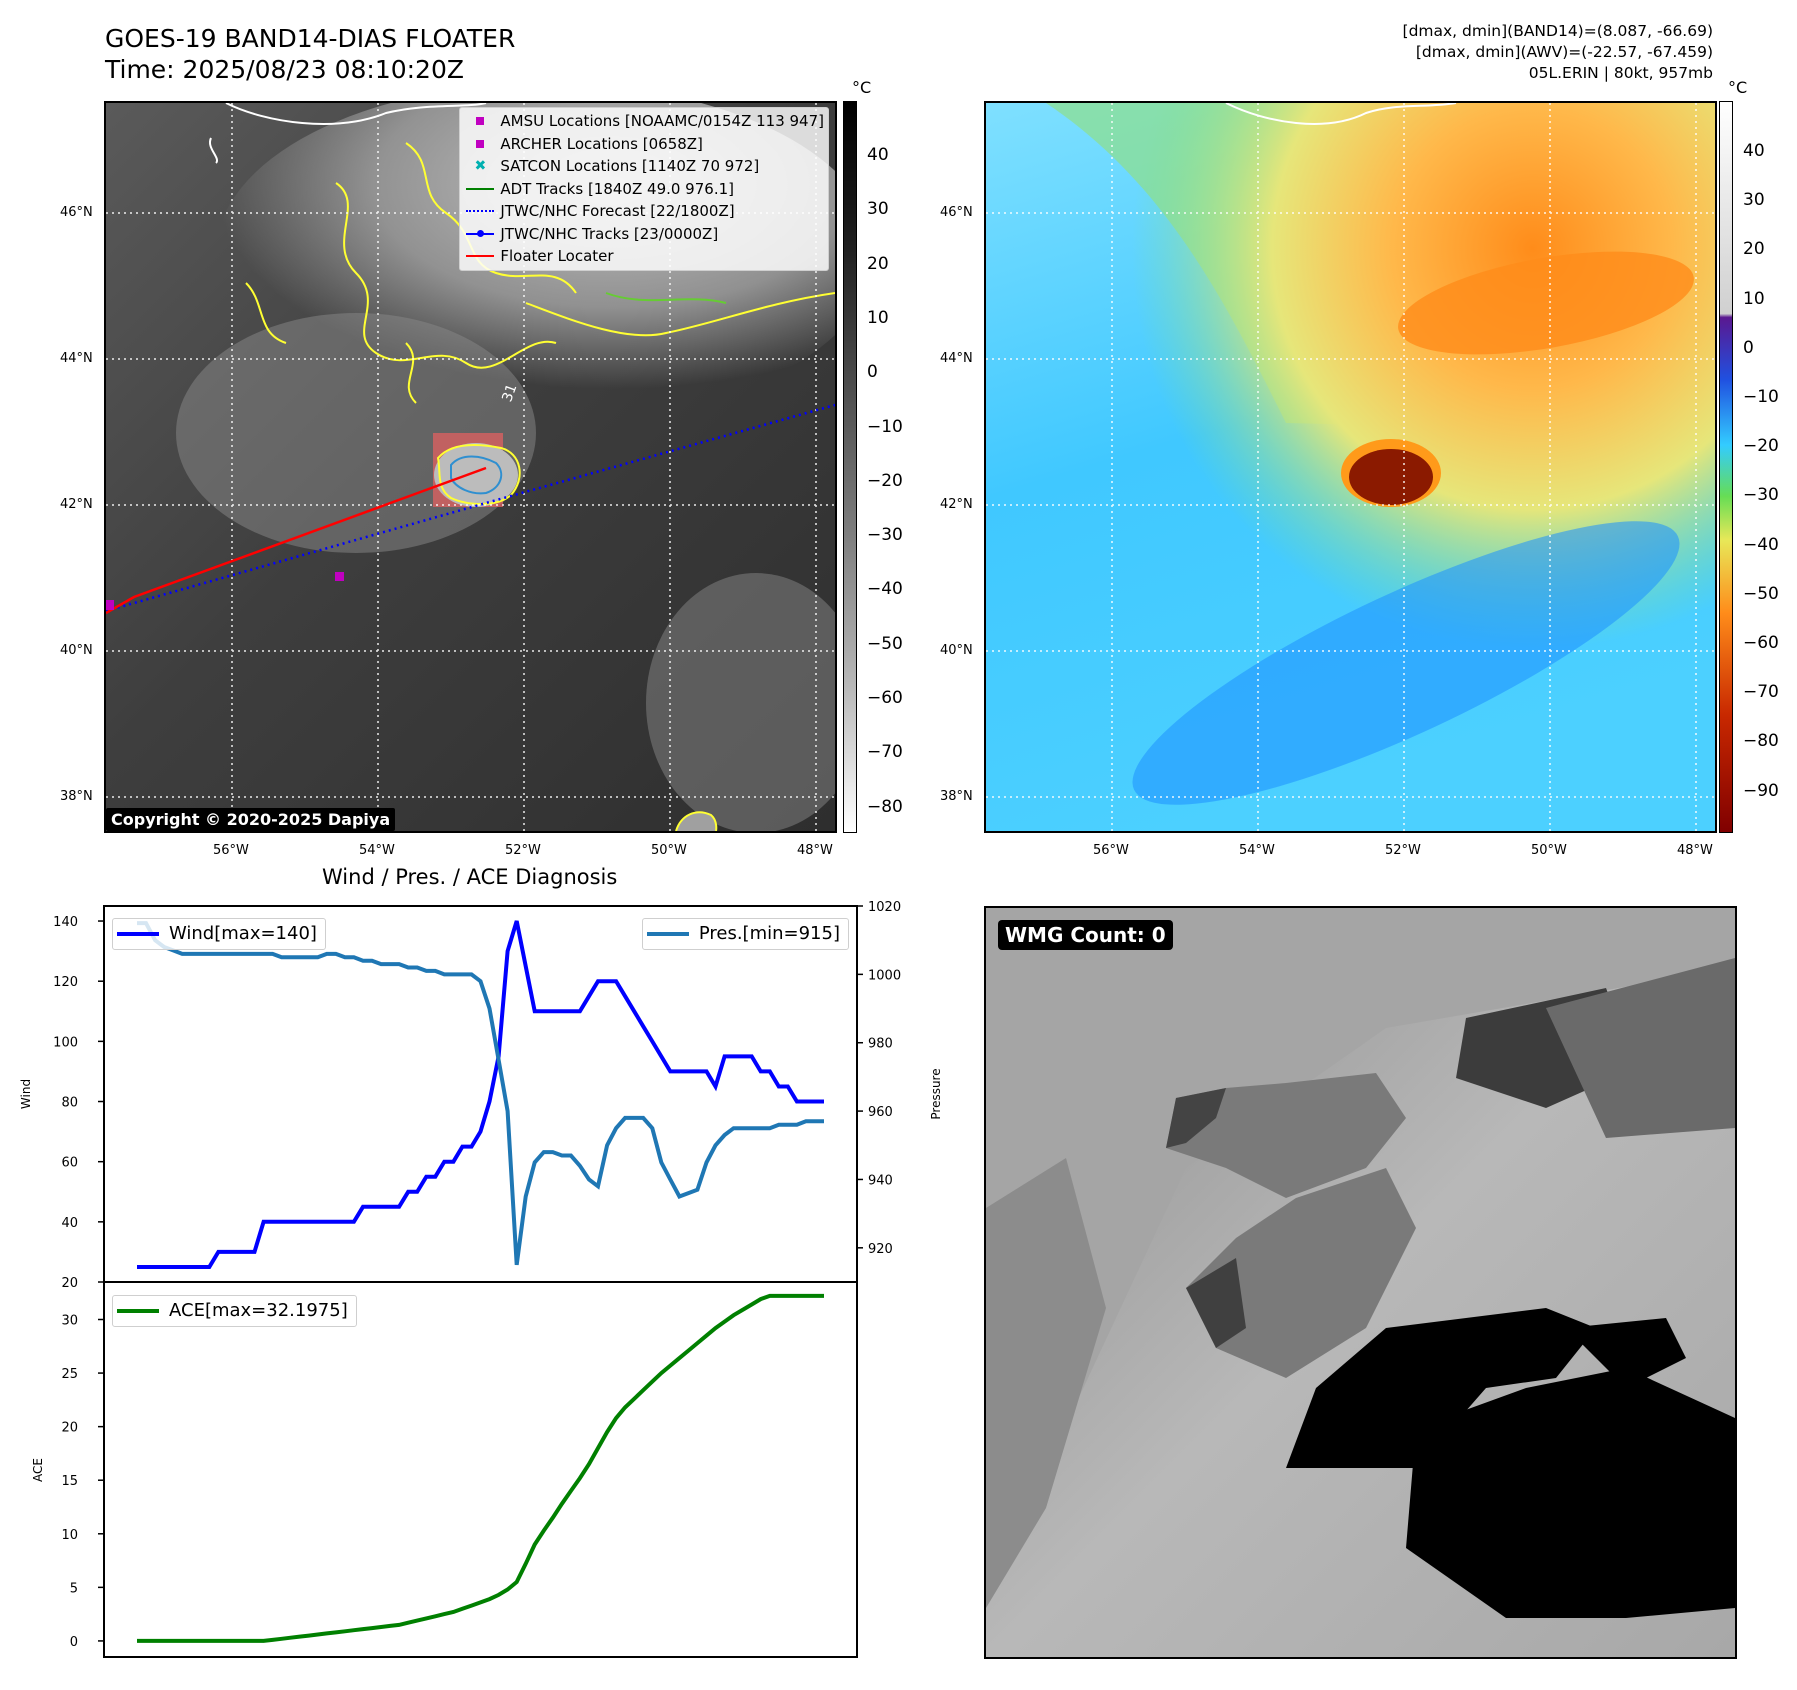 Image resolution: width=1797 pixels, height=1690 pixels. What do you see at coordinates (65, 1042) in the screenshot?
I see `axis-tick-label: 100` at bounding box center [65, 1042].